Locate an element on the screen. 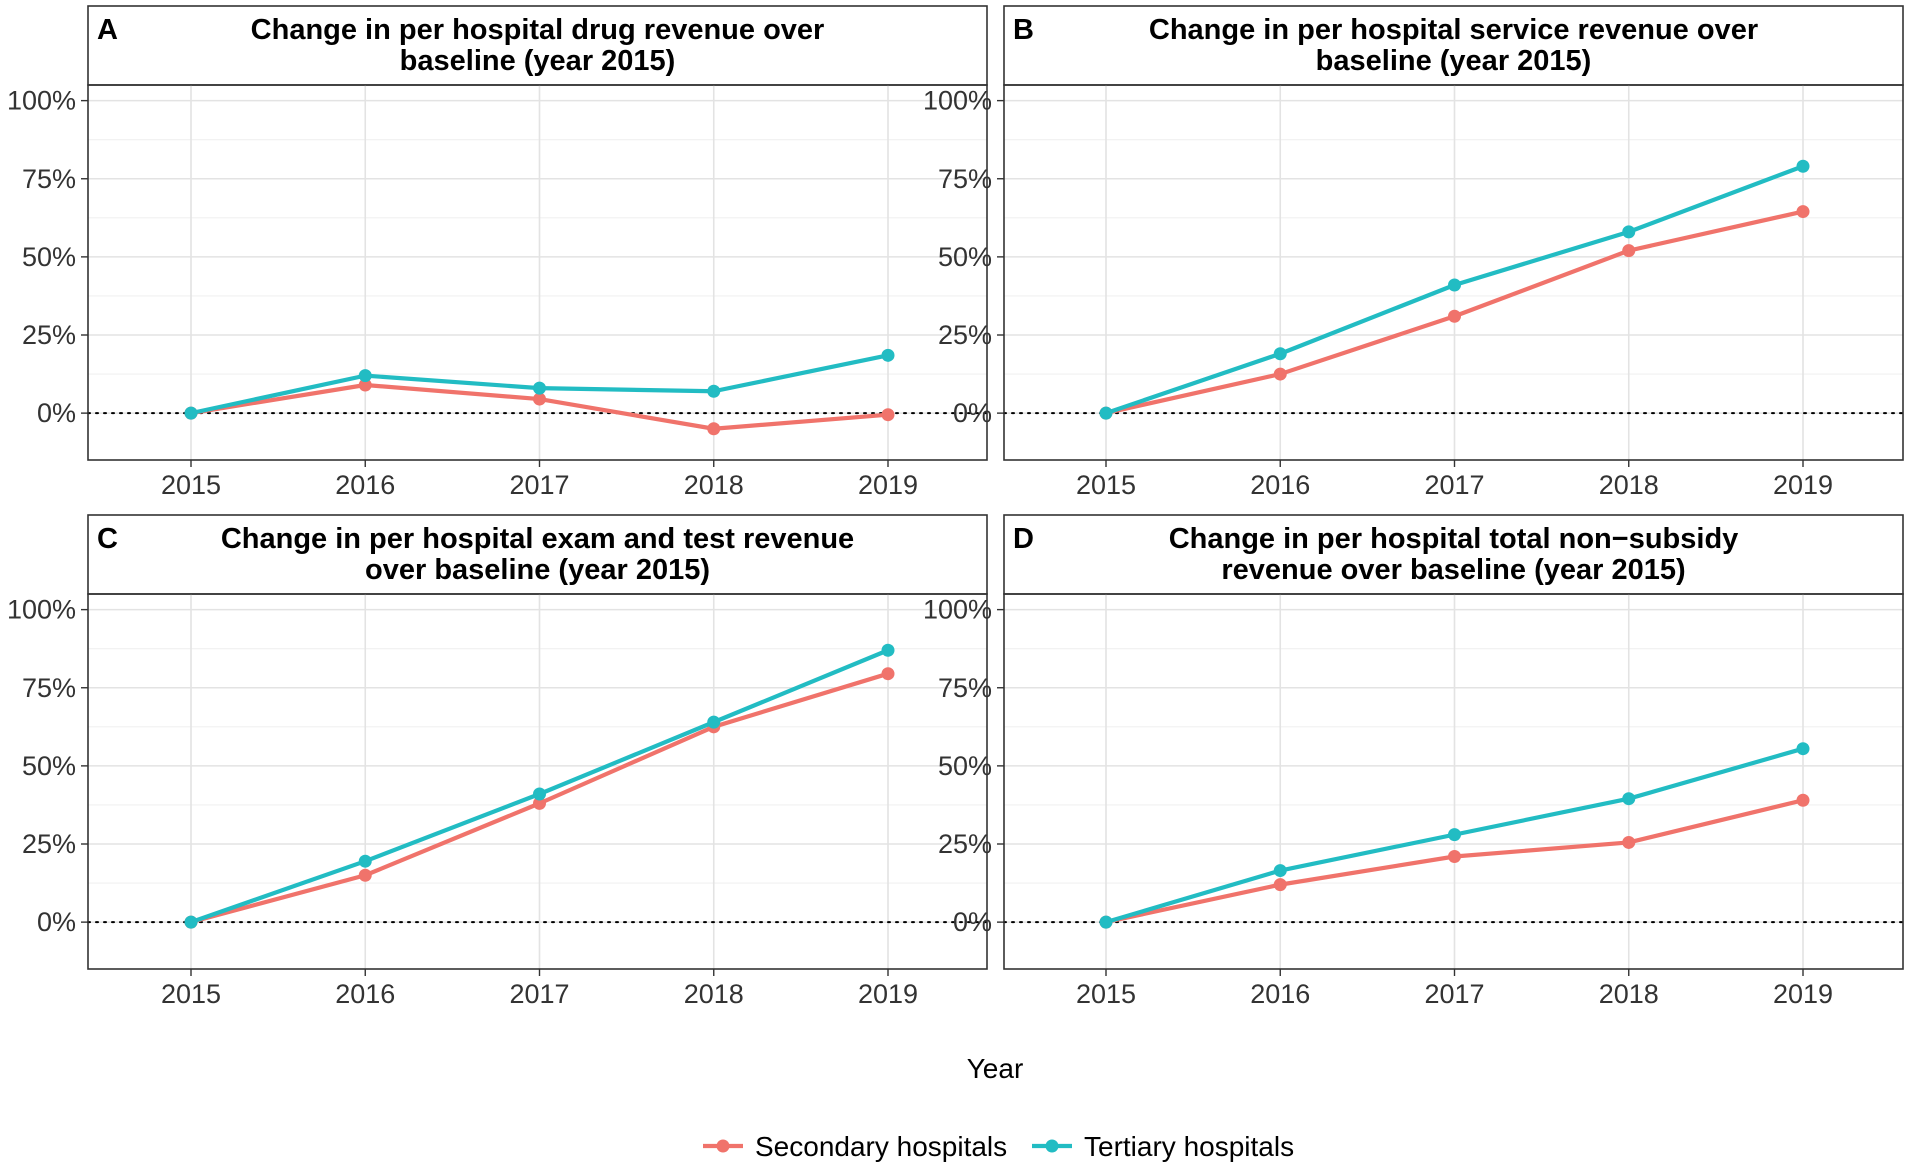 Image resolution: width=1907 pixels, height=1164 pixels. panel-letter: A is located at coordinates (107, 30).